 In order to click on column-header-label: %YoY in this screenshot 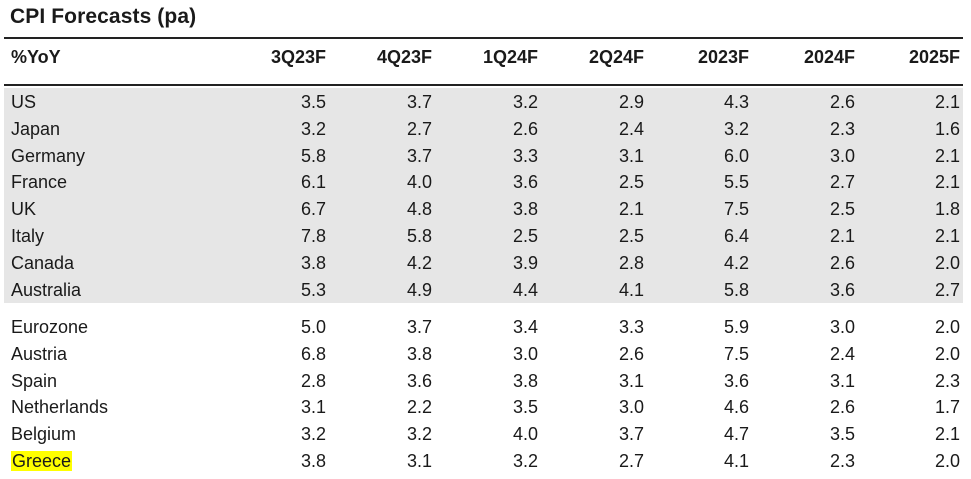, I will do `click(36, 57)`.